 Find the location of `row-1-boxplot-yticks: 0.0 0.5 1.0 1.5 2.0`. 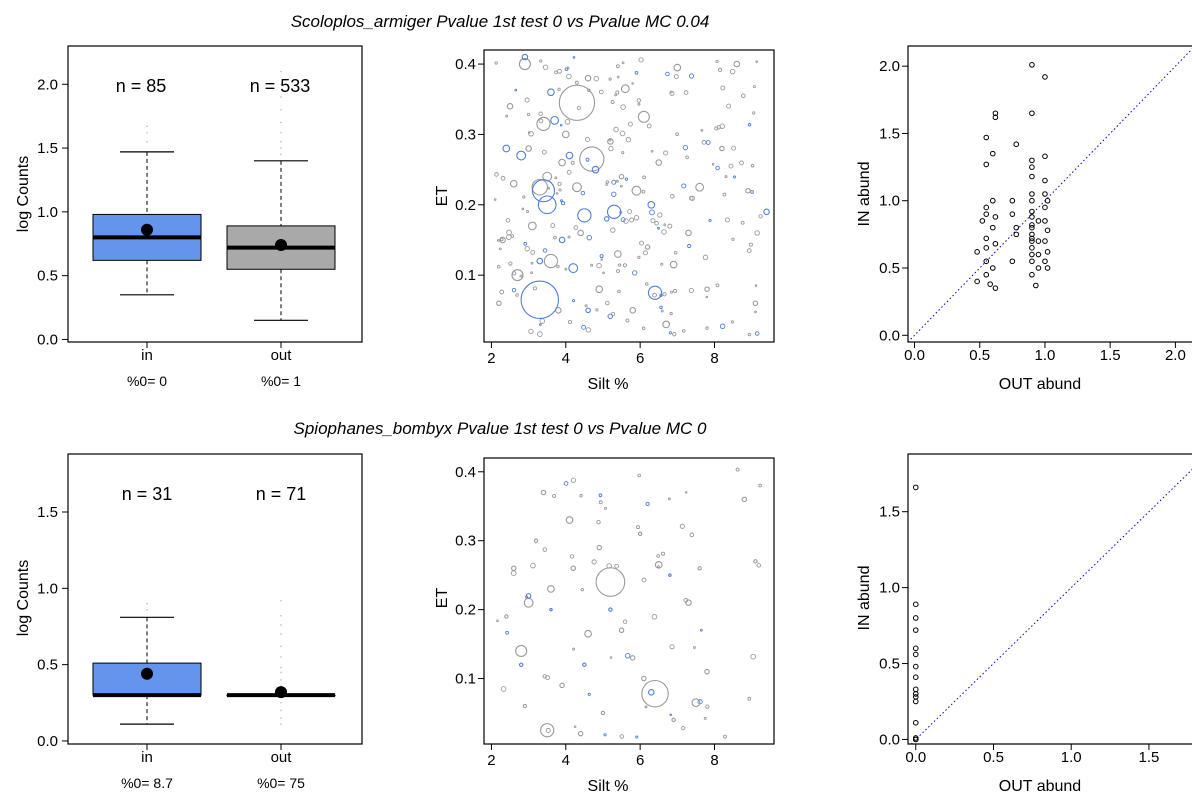

row-1-boxplot-yticks: 0.0 0.5 1.0 1.5 2.0 is located at coordinates (47, 212).